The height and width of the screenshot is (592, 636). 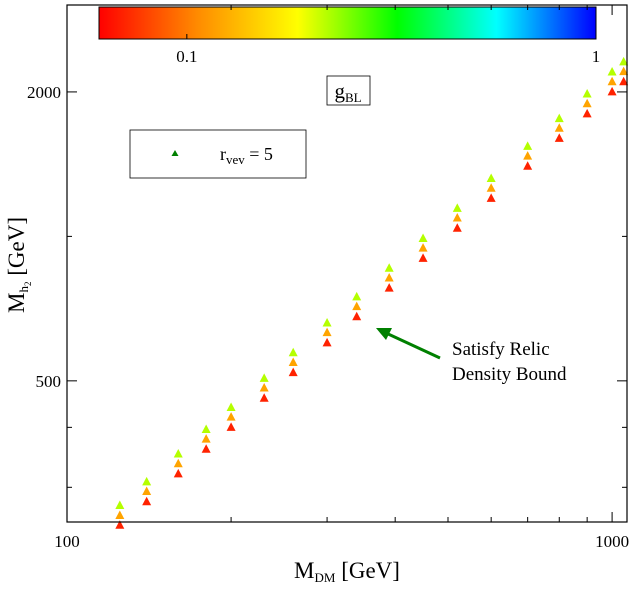 What do you see at coordinates (353, 97) in the screenshot?
I see `colorbar-title-sub: BL` at bounding box center [353, 97].